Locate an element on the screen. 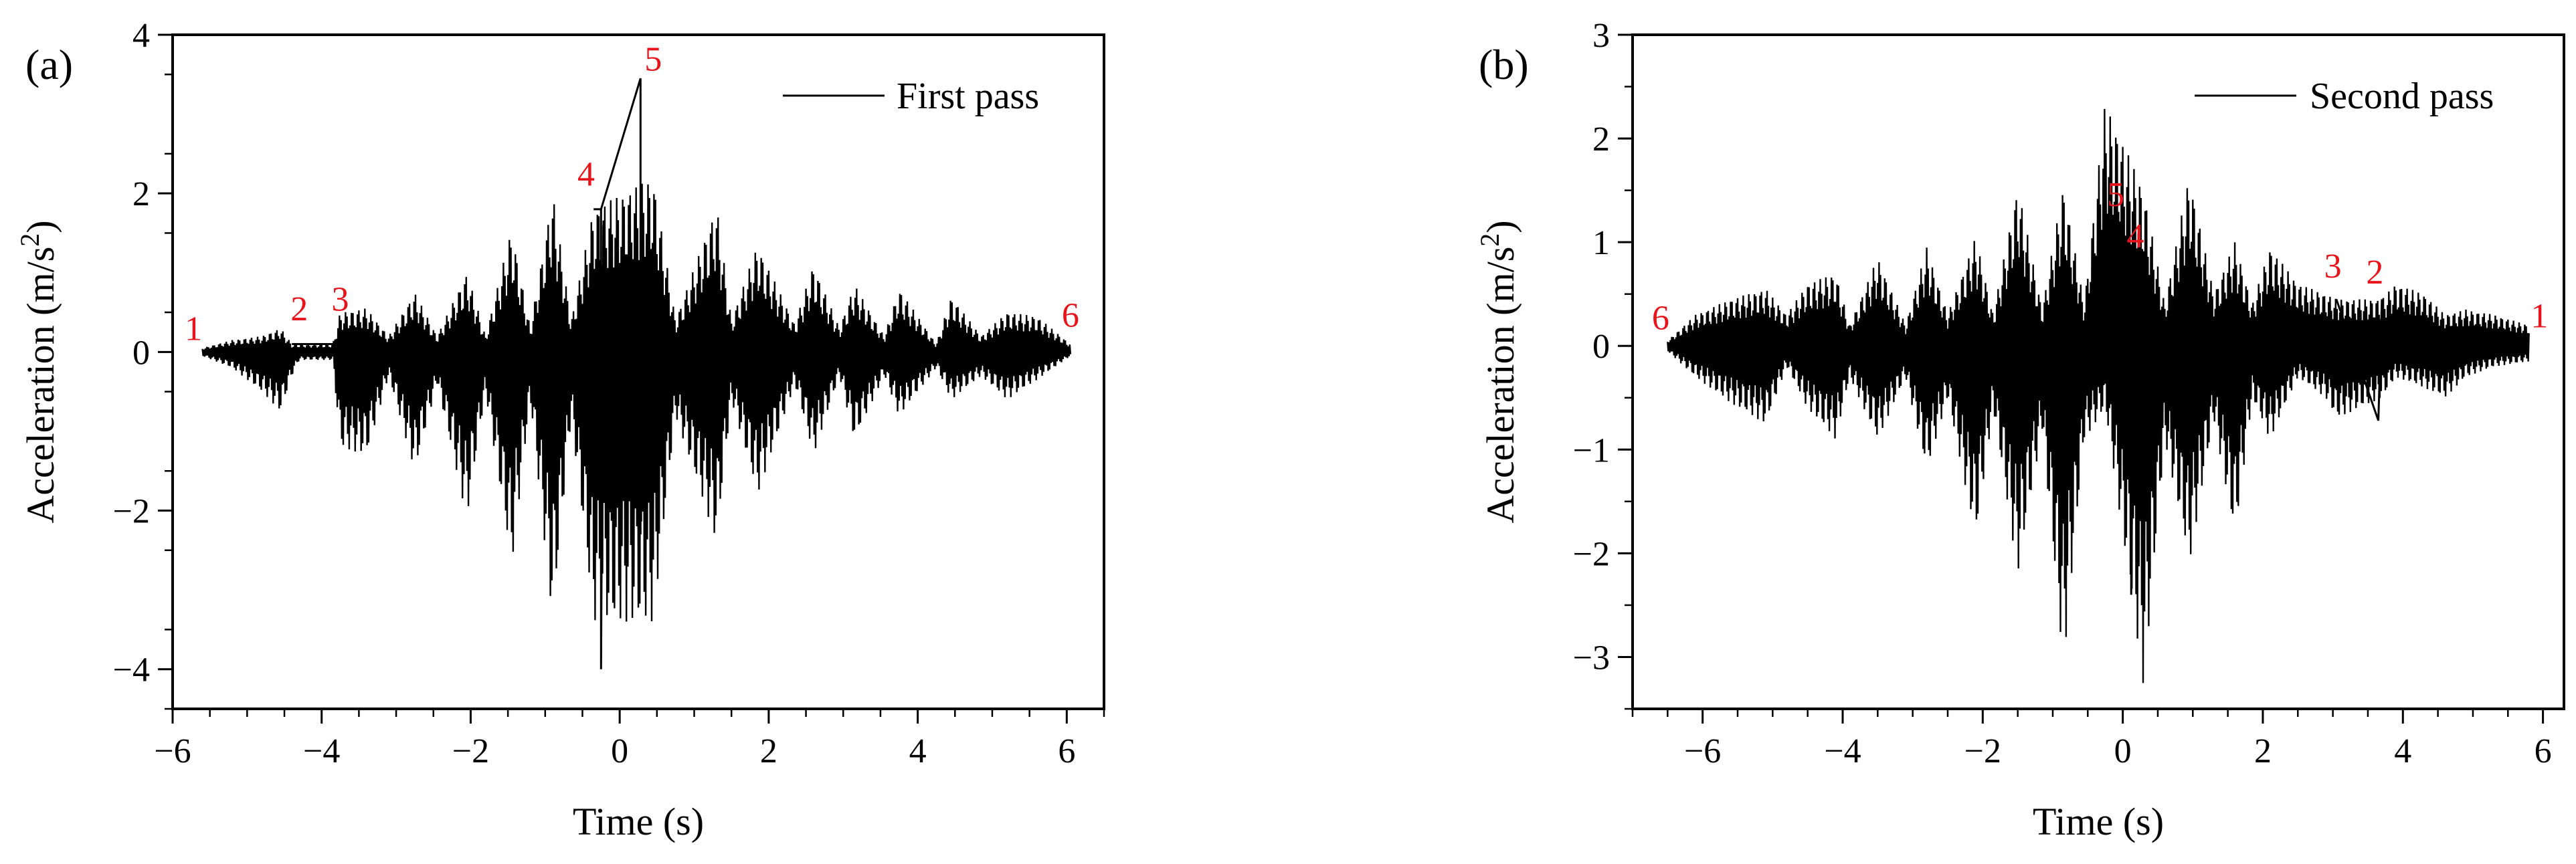 This screenshot has width=2576, height=864. legend-label: First pass is located at coordinates (968, 96).